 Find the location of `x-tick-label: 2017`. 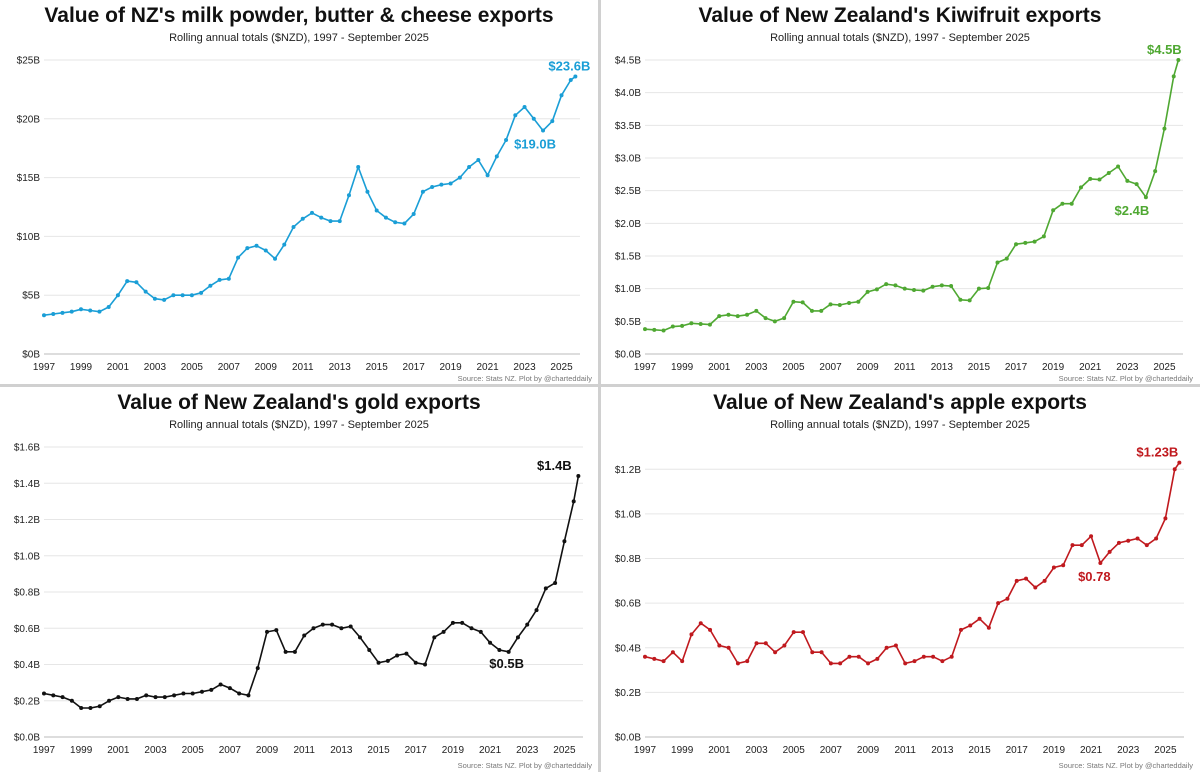

x-tick-label: 2017 is located at coordinates (1017, 750).